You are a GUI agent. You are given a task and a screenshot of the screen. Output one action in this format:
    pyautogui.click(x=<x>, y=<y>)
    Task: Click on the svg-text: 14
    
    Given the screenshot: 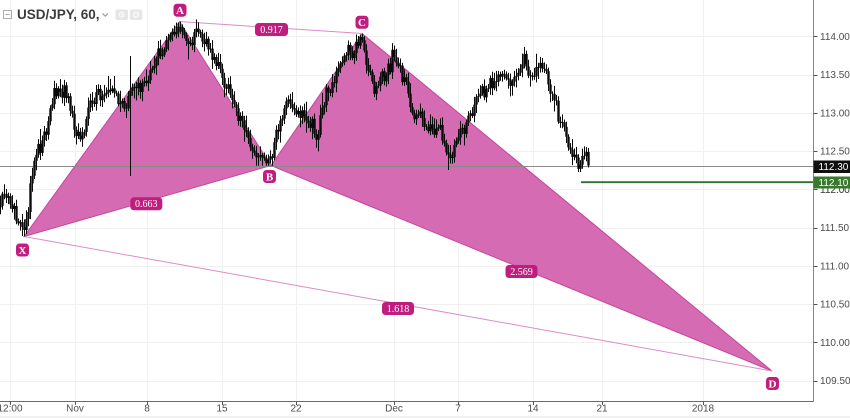 What is the action you would take?
    pyautogui.click(x=533, y=409)
    